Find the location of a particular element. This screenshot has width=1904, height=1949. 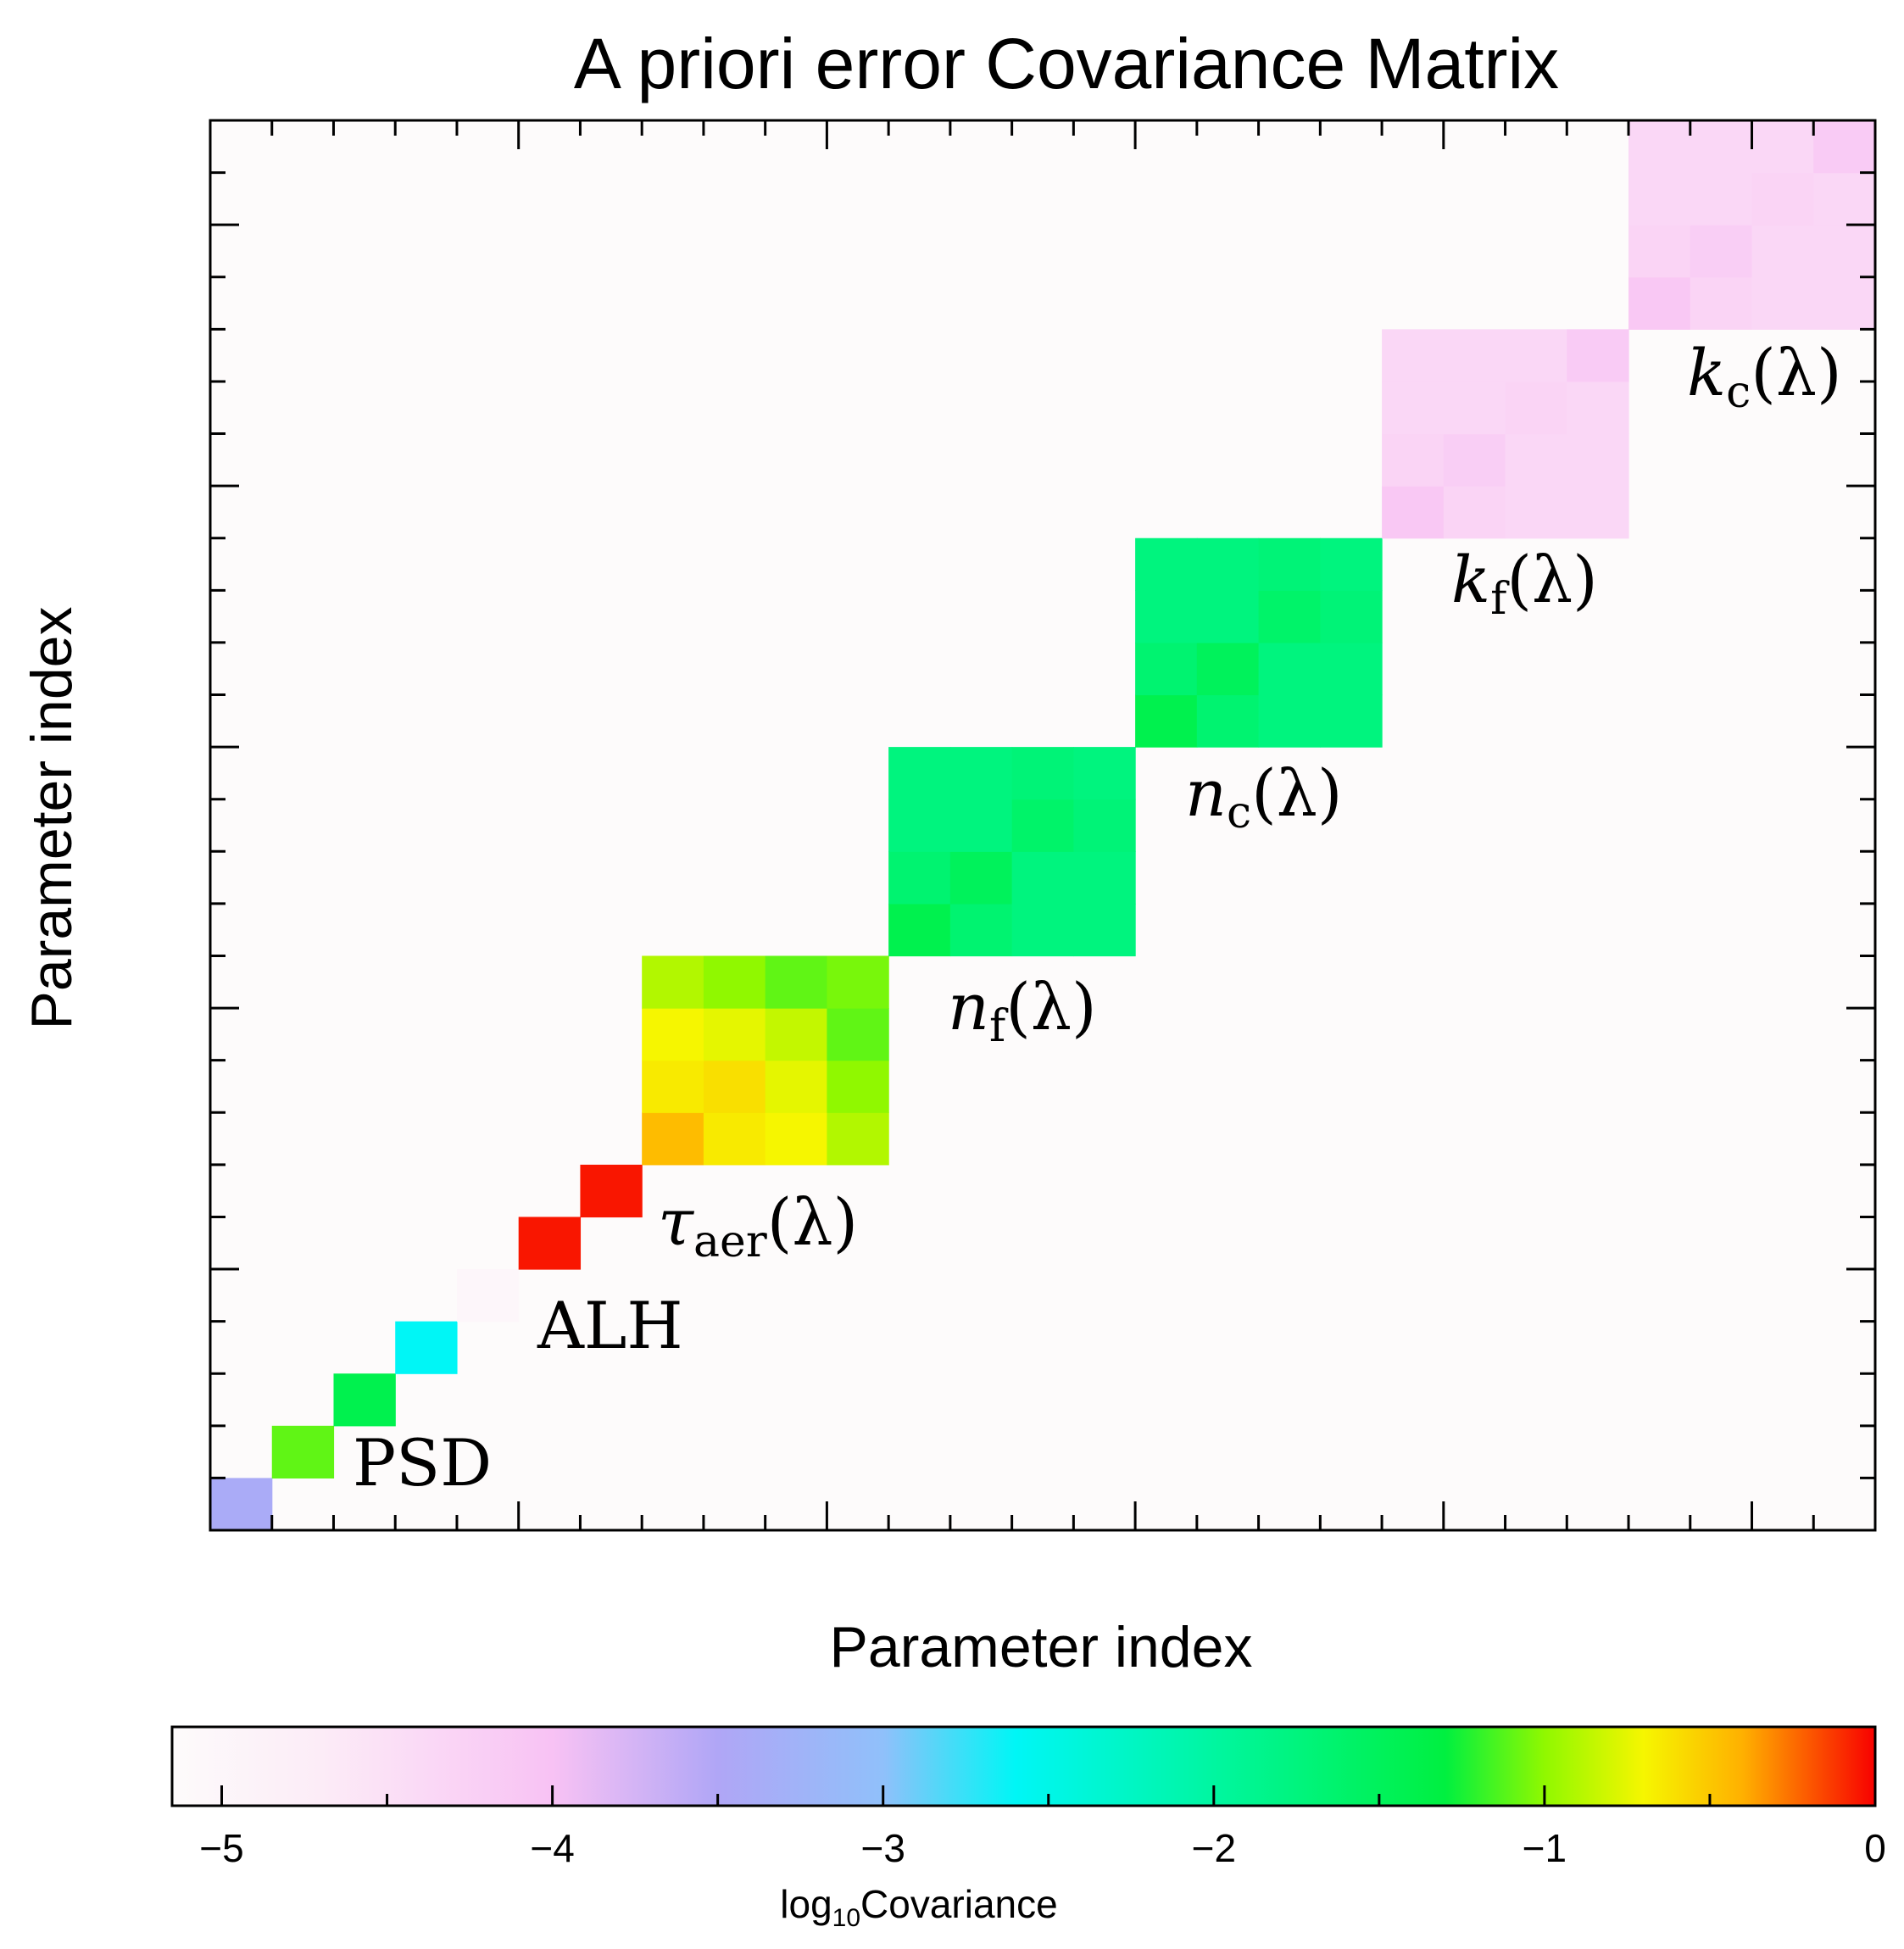

kc-symbol: k is located at coordinates (1706, 372).